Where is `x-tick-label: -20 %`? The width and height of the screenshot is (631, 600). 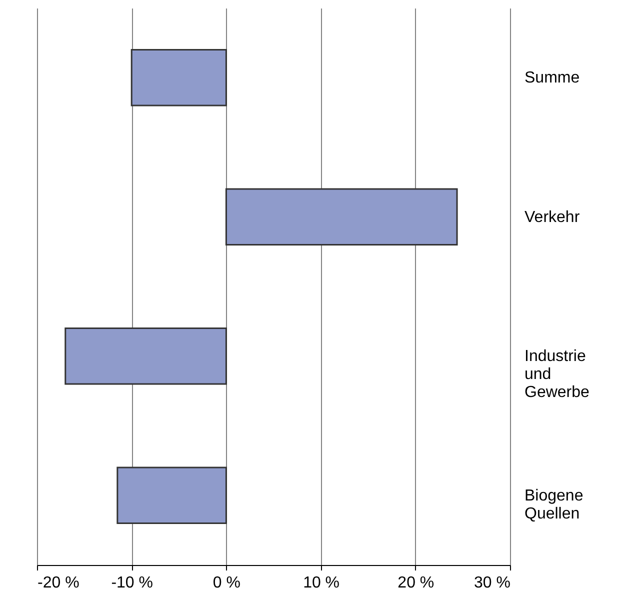 x-tick-label: -20 % is located at coordinates (59, 583).